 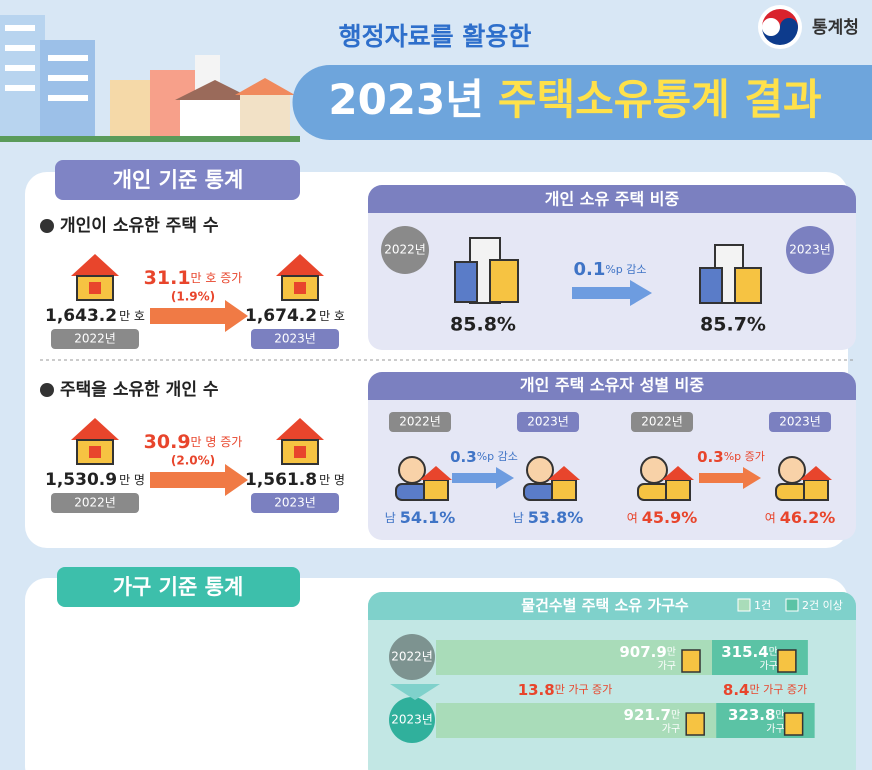 I want to click on section-tab, so click(x=177, y=180).